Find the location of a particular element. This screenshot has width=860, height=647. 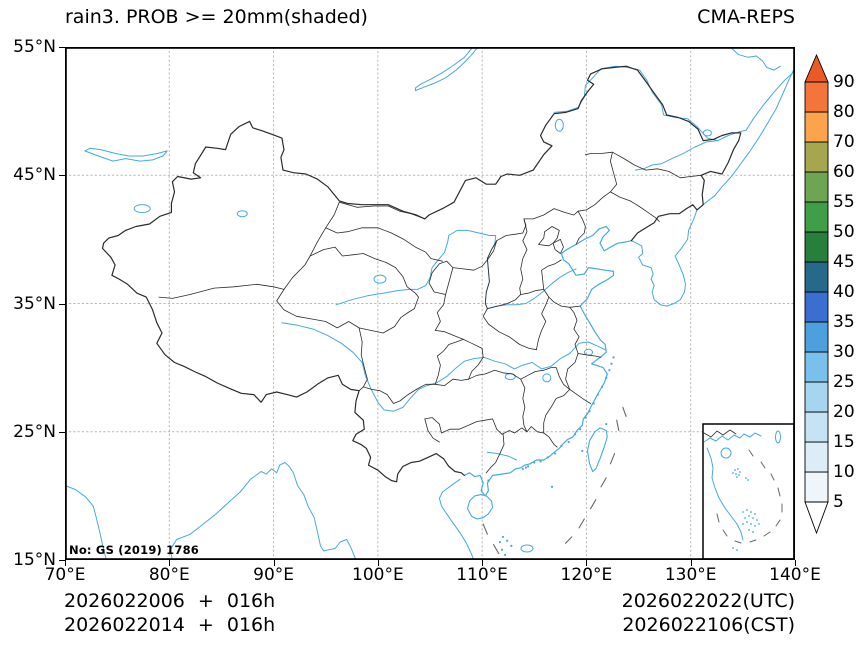

y-tick-label: 15°N is located at coordinates (34, 560).